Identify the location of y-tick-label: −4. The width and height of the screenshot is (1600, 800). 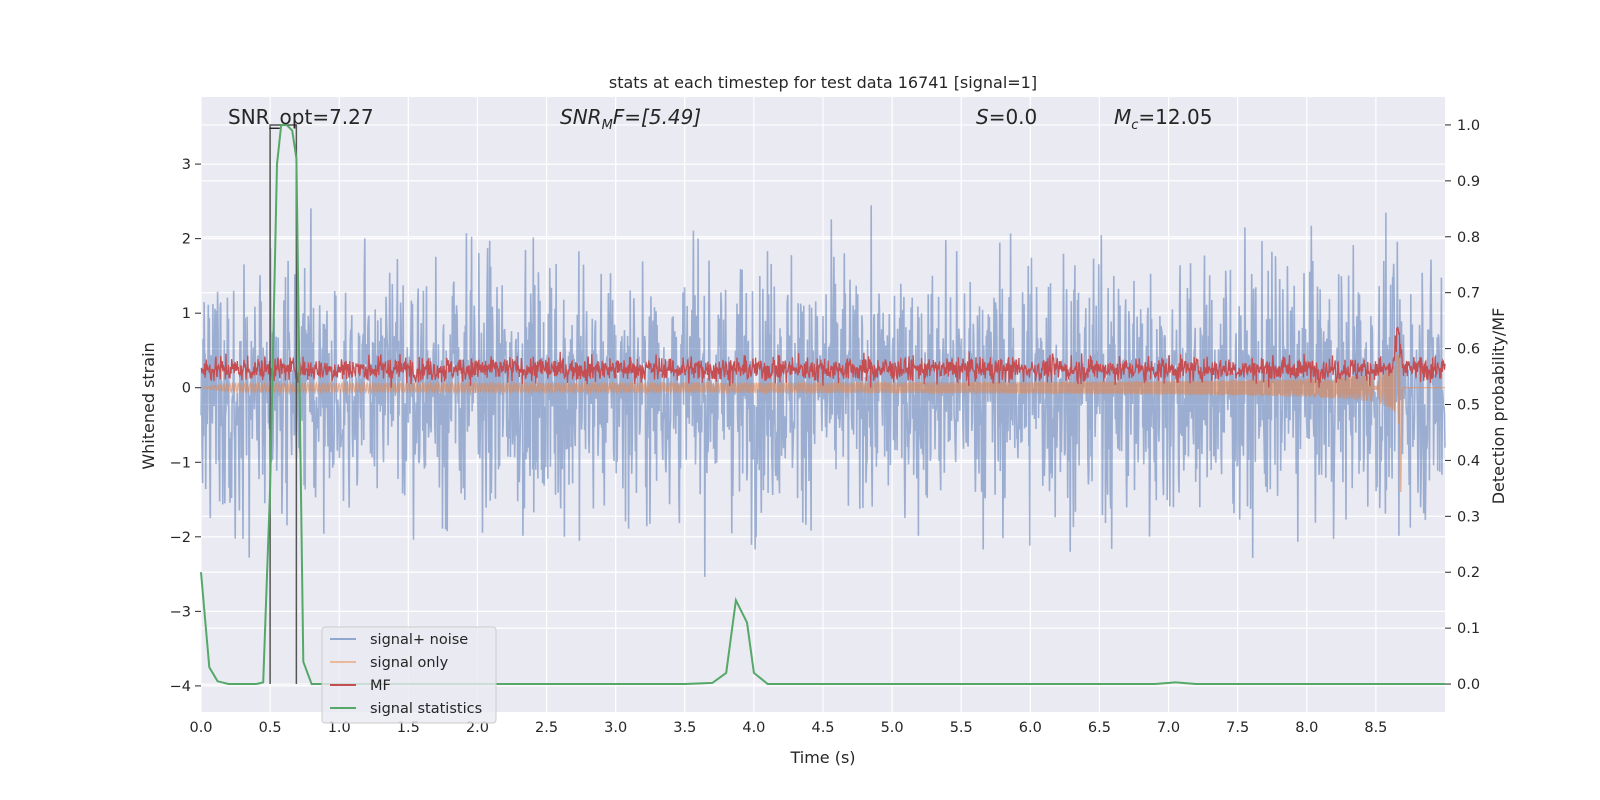
(180, 687).